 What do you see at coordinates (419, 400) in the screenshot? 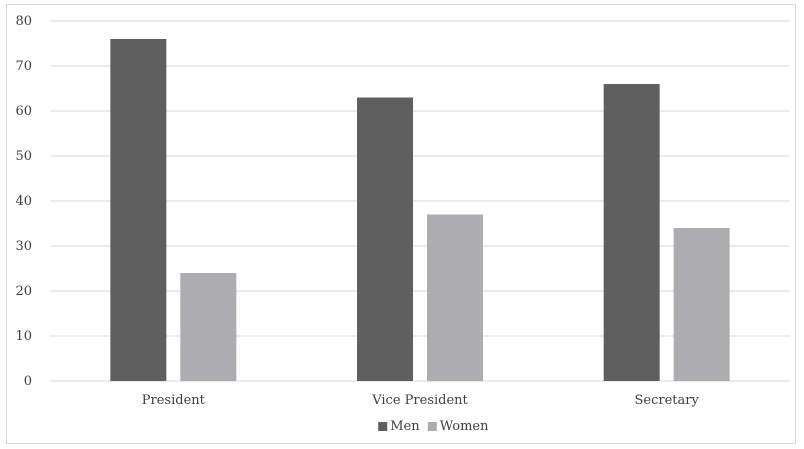
I see `x-category-label: Vice President` at bounding box center [419, 400].